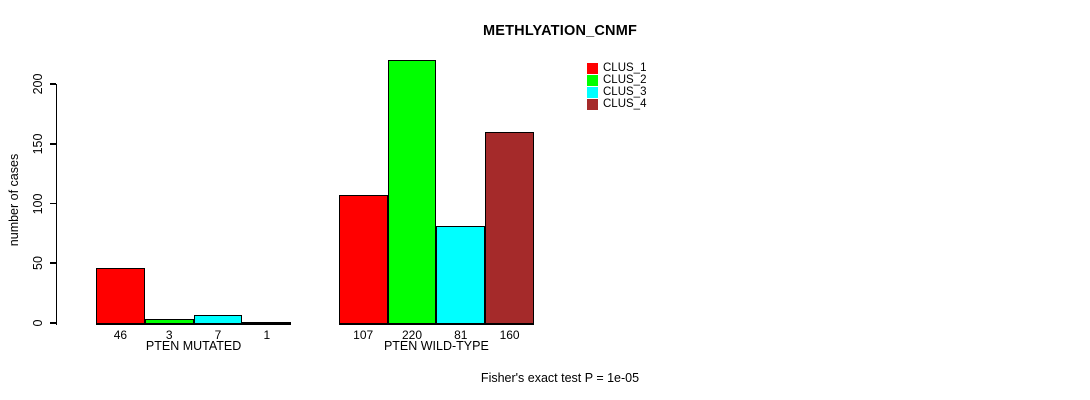  I want to click on y-tick-label: 0, so click(38, 323).